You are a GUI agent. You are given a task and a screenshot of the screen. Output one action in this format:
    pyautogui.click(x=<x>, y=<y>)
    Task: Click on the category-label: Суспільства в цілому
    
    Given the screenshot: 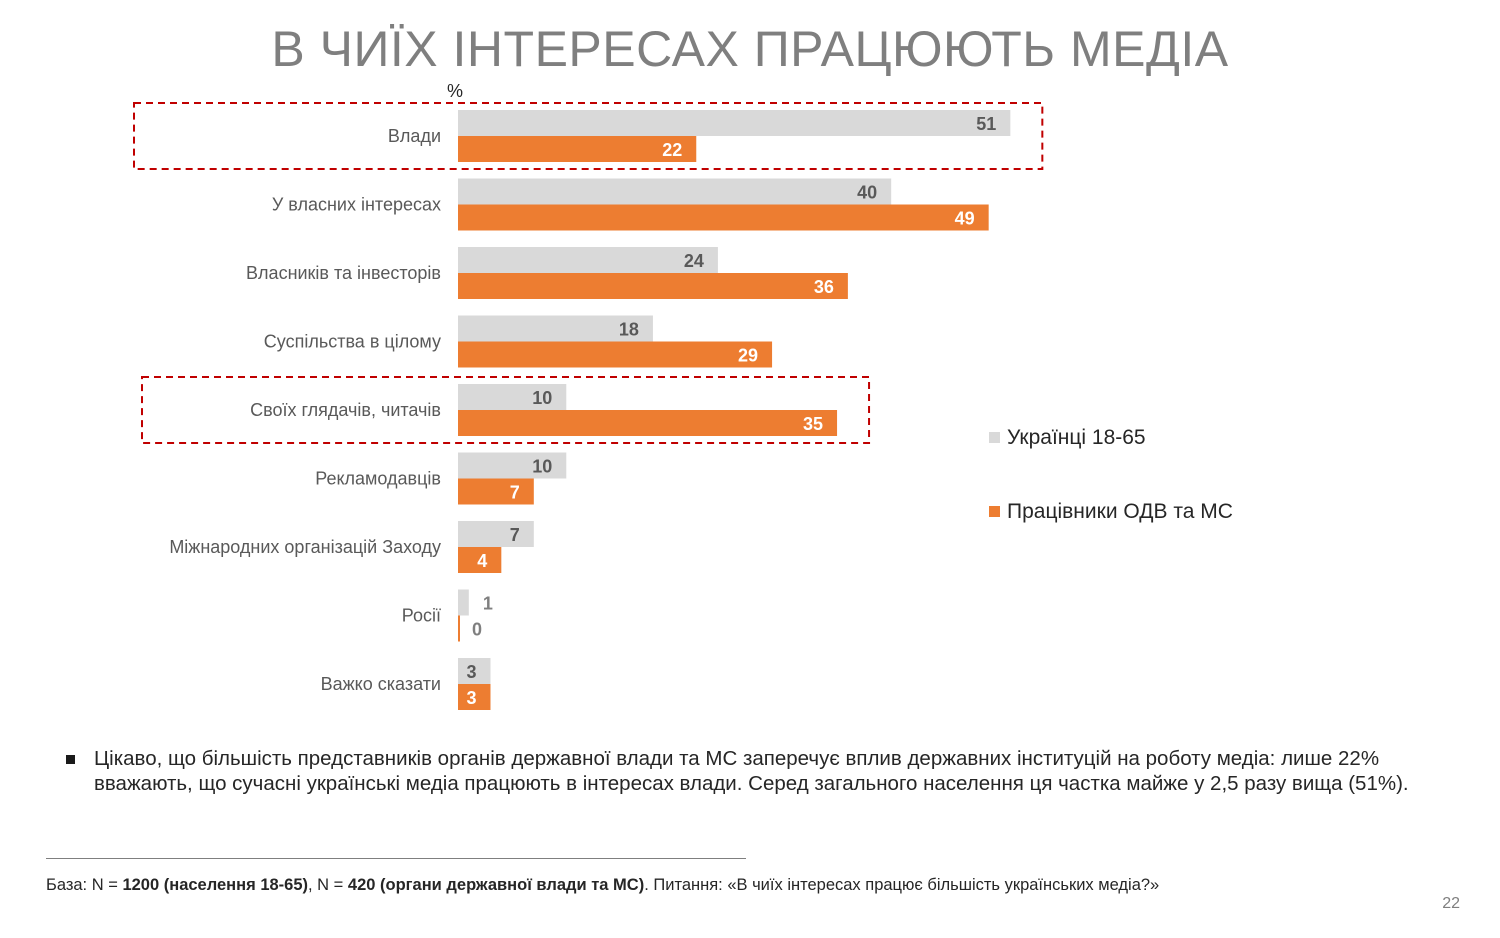 What is the action you would take?
    pyautogui.click(x=352, y=342)
    